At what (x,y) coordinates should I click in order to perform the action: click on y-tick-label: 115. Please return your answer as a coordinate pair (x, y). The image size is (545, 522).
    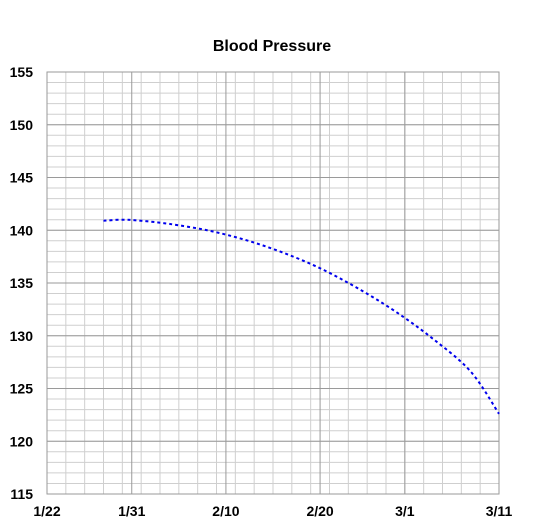
    Looking at the image, I should click on (21, 494).